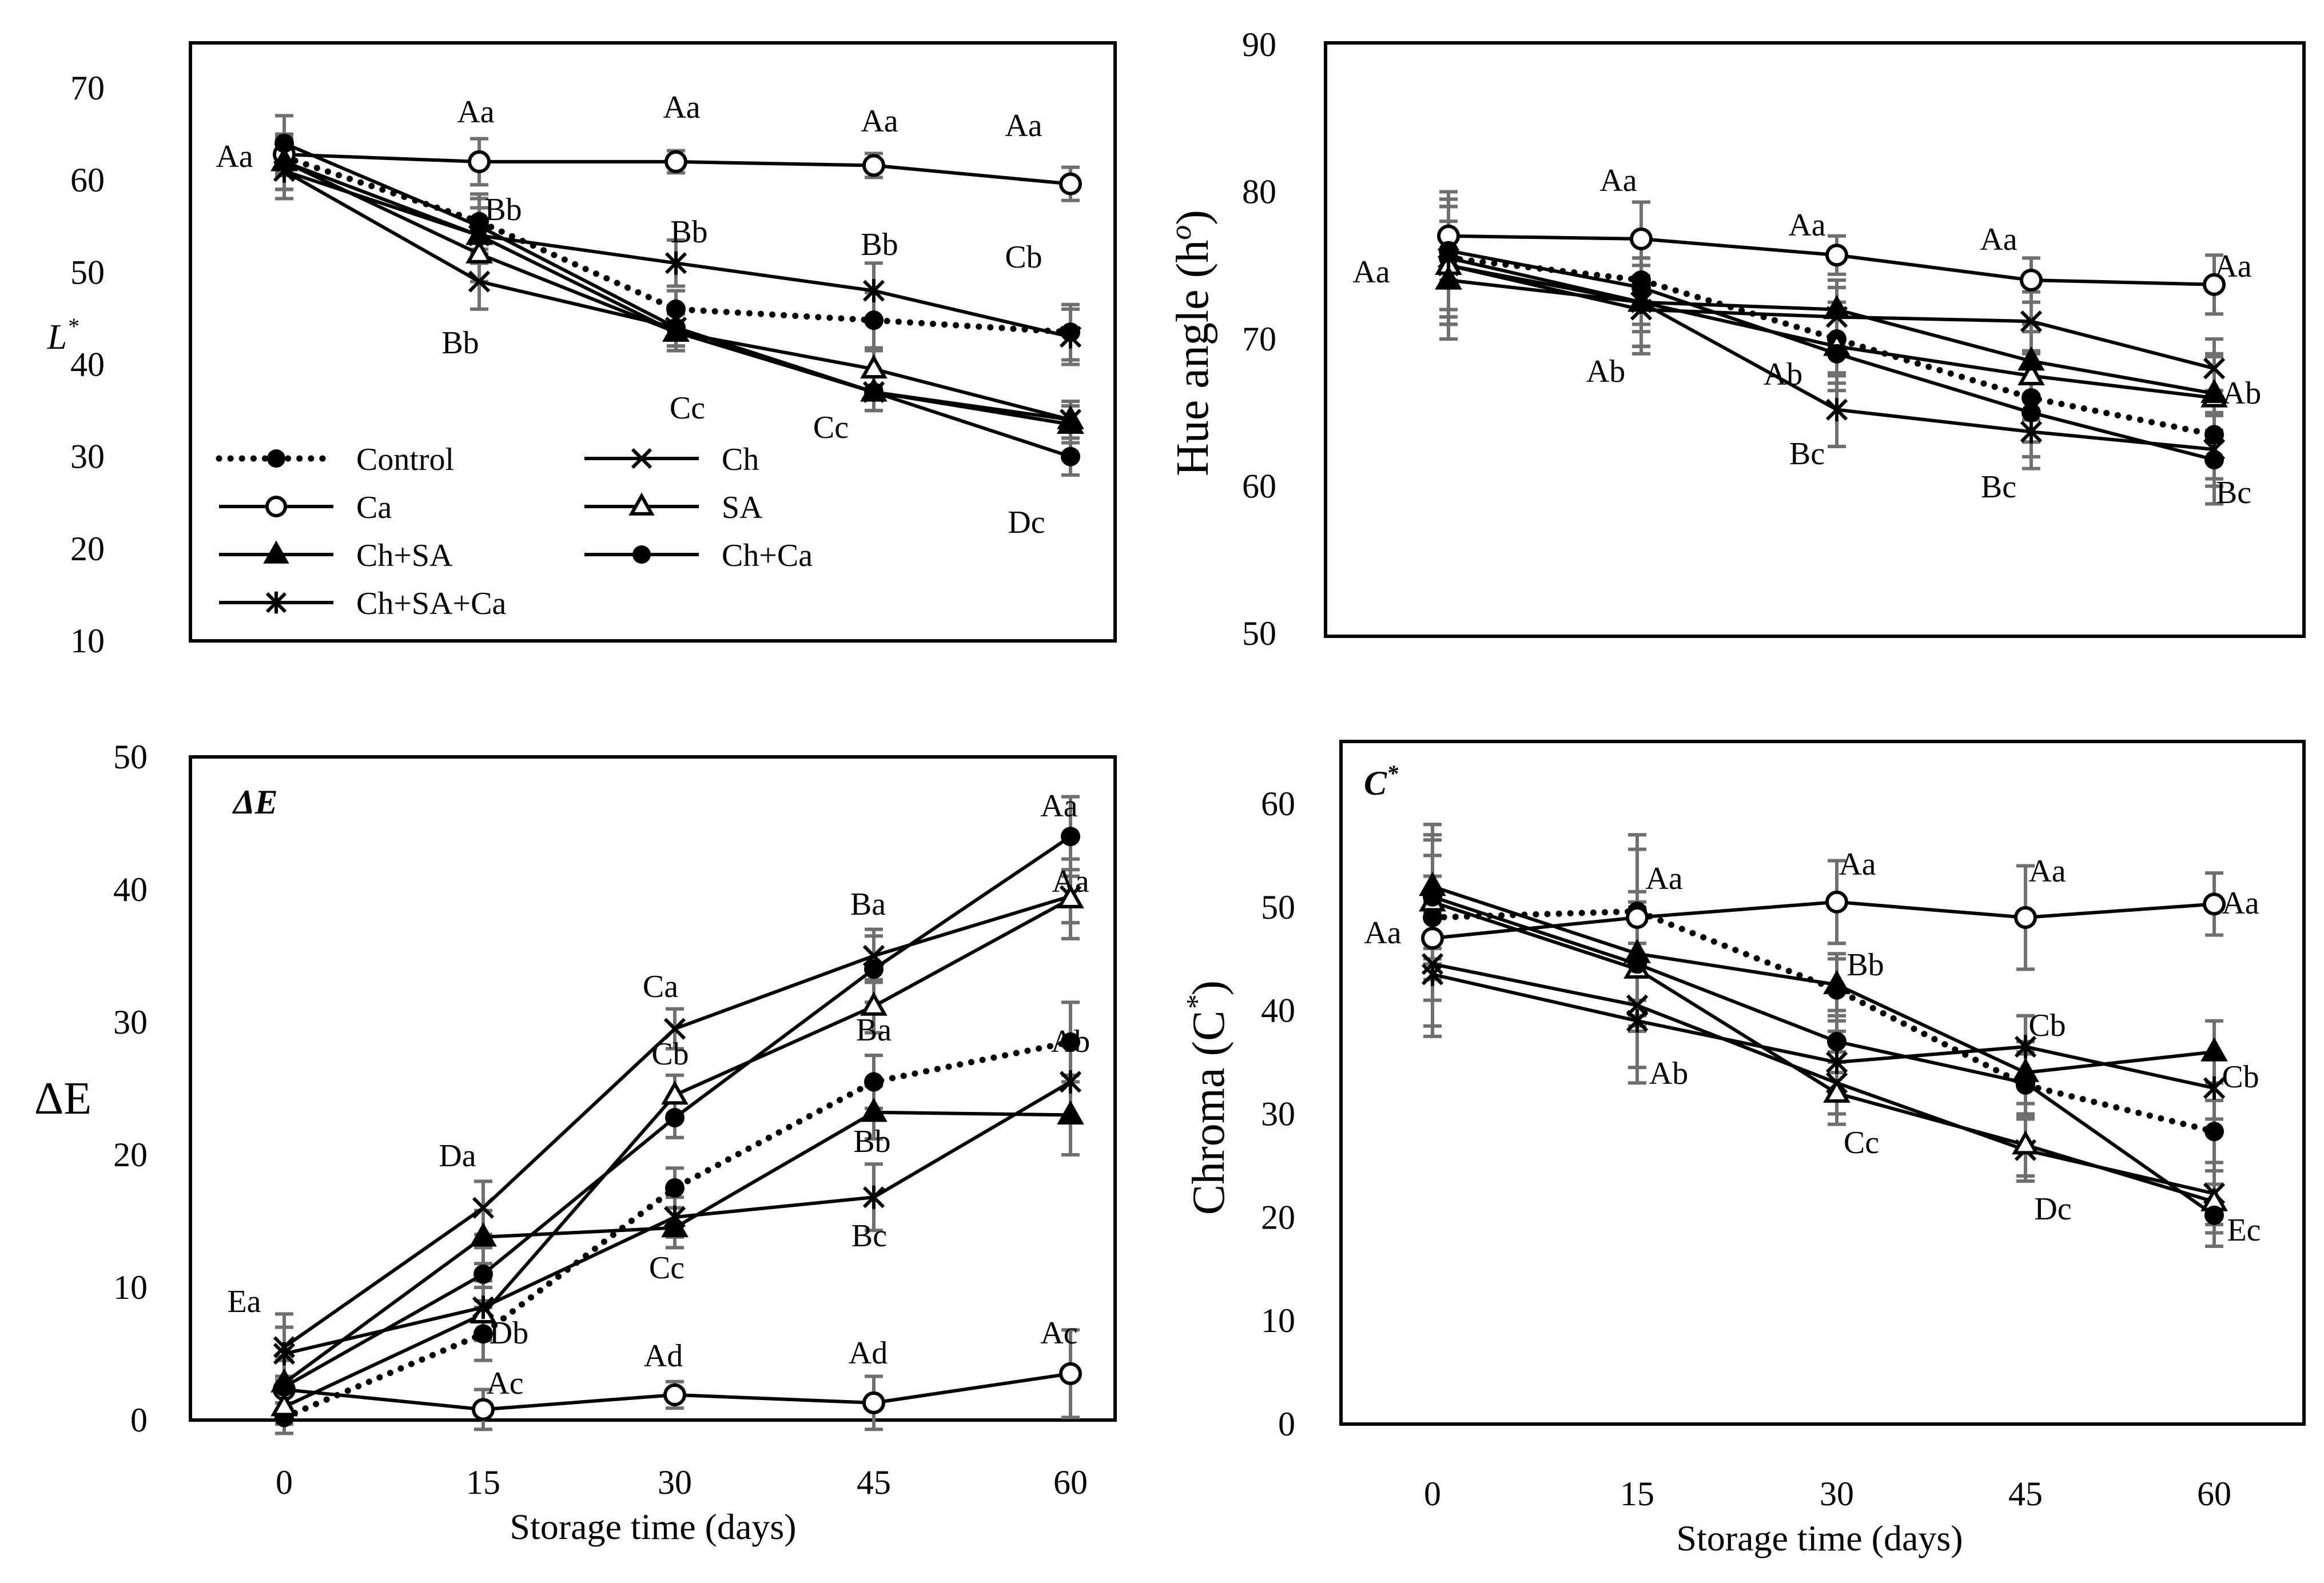 The width and height of the screenshot is (2324, 1583). Describe the element at coordinates (1278, 804) in the screenshot. I see `y-tick-label: 60` at that location.